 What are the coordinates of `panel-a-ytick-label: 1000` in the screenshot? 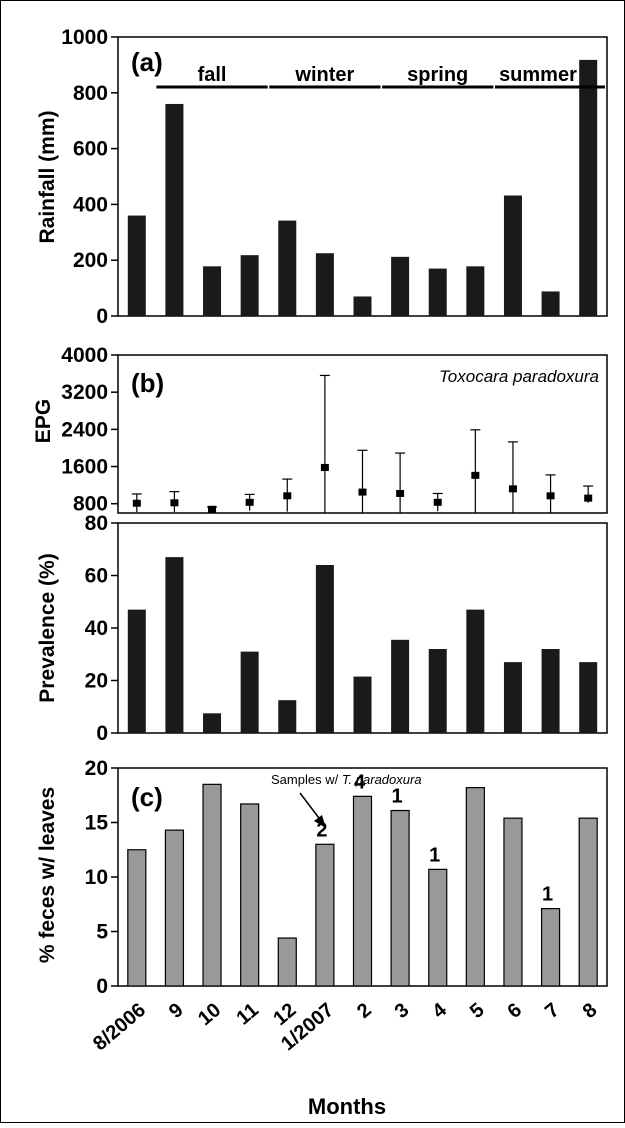 It's located at (84, 37).